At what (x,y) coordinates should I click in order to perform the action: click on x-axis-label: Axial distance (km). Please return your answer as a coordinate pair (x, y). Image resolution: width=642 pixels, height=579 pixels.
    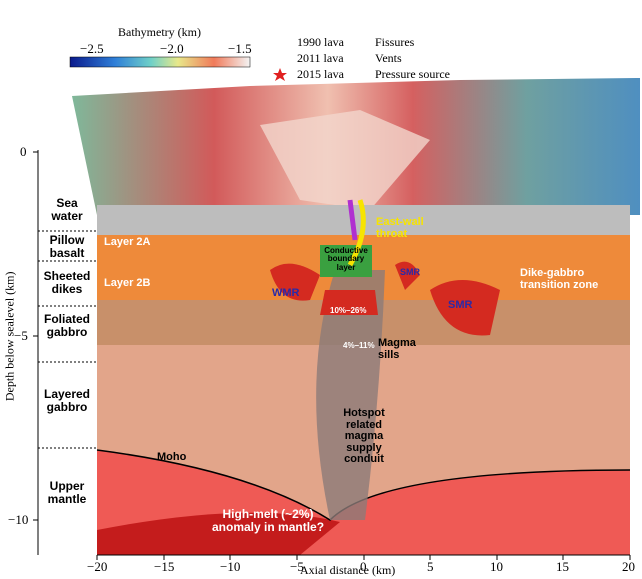
    Looking at the image, I should click on (348, 570).